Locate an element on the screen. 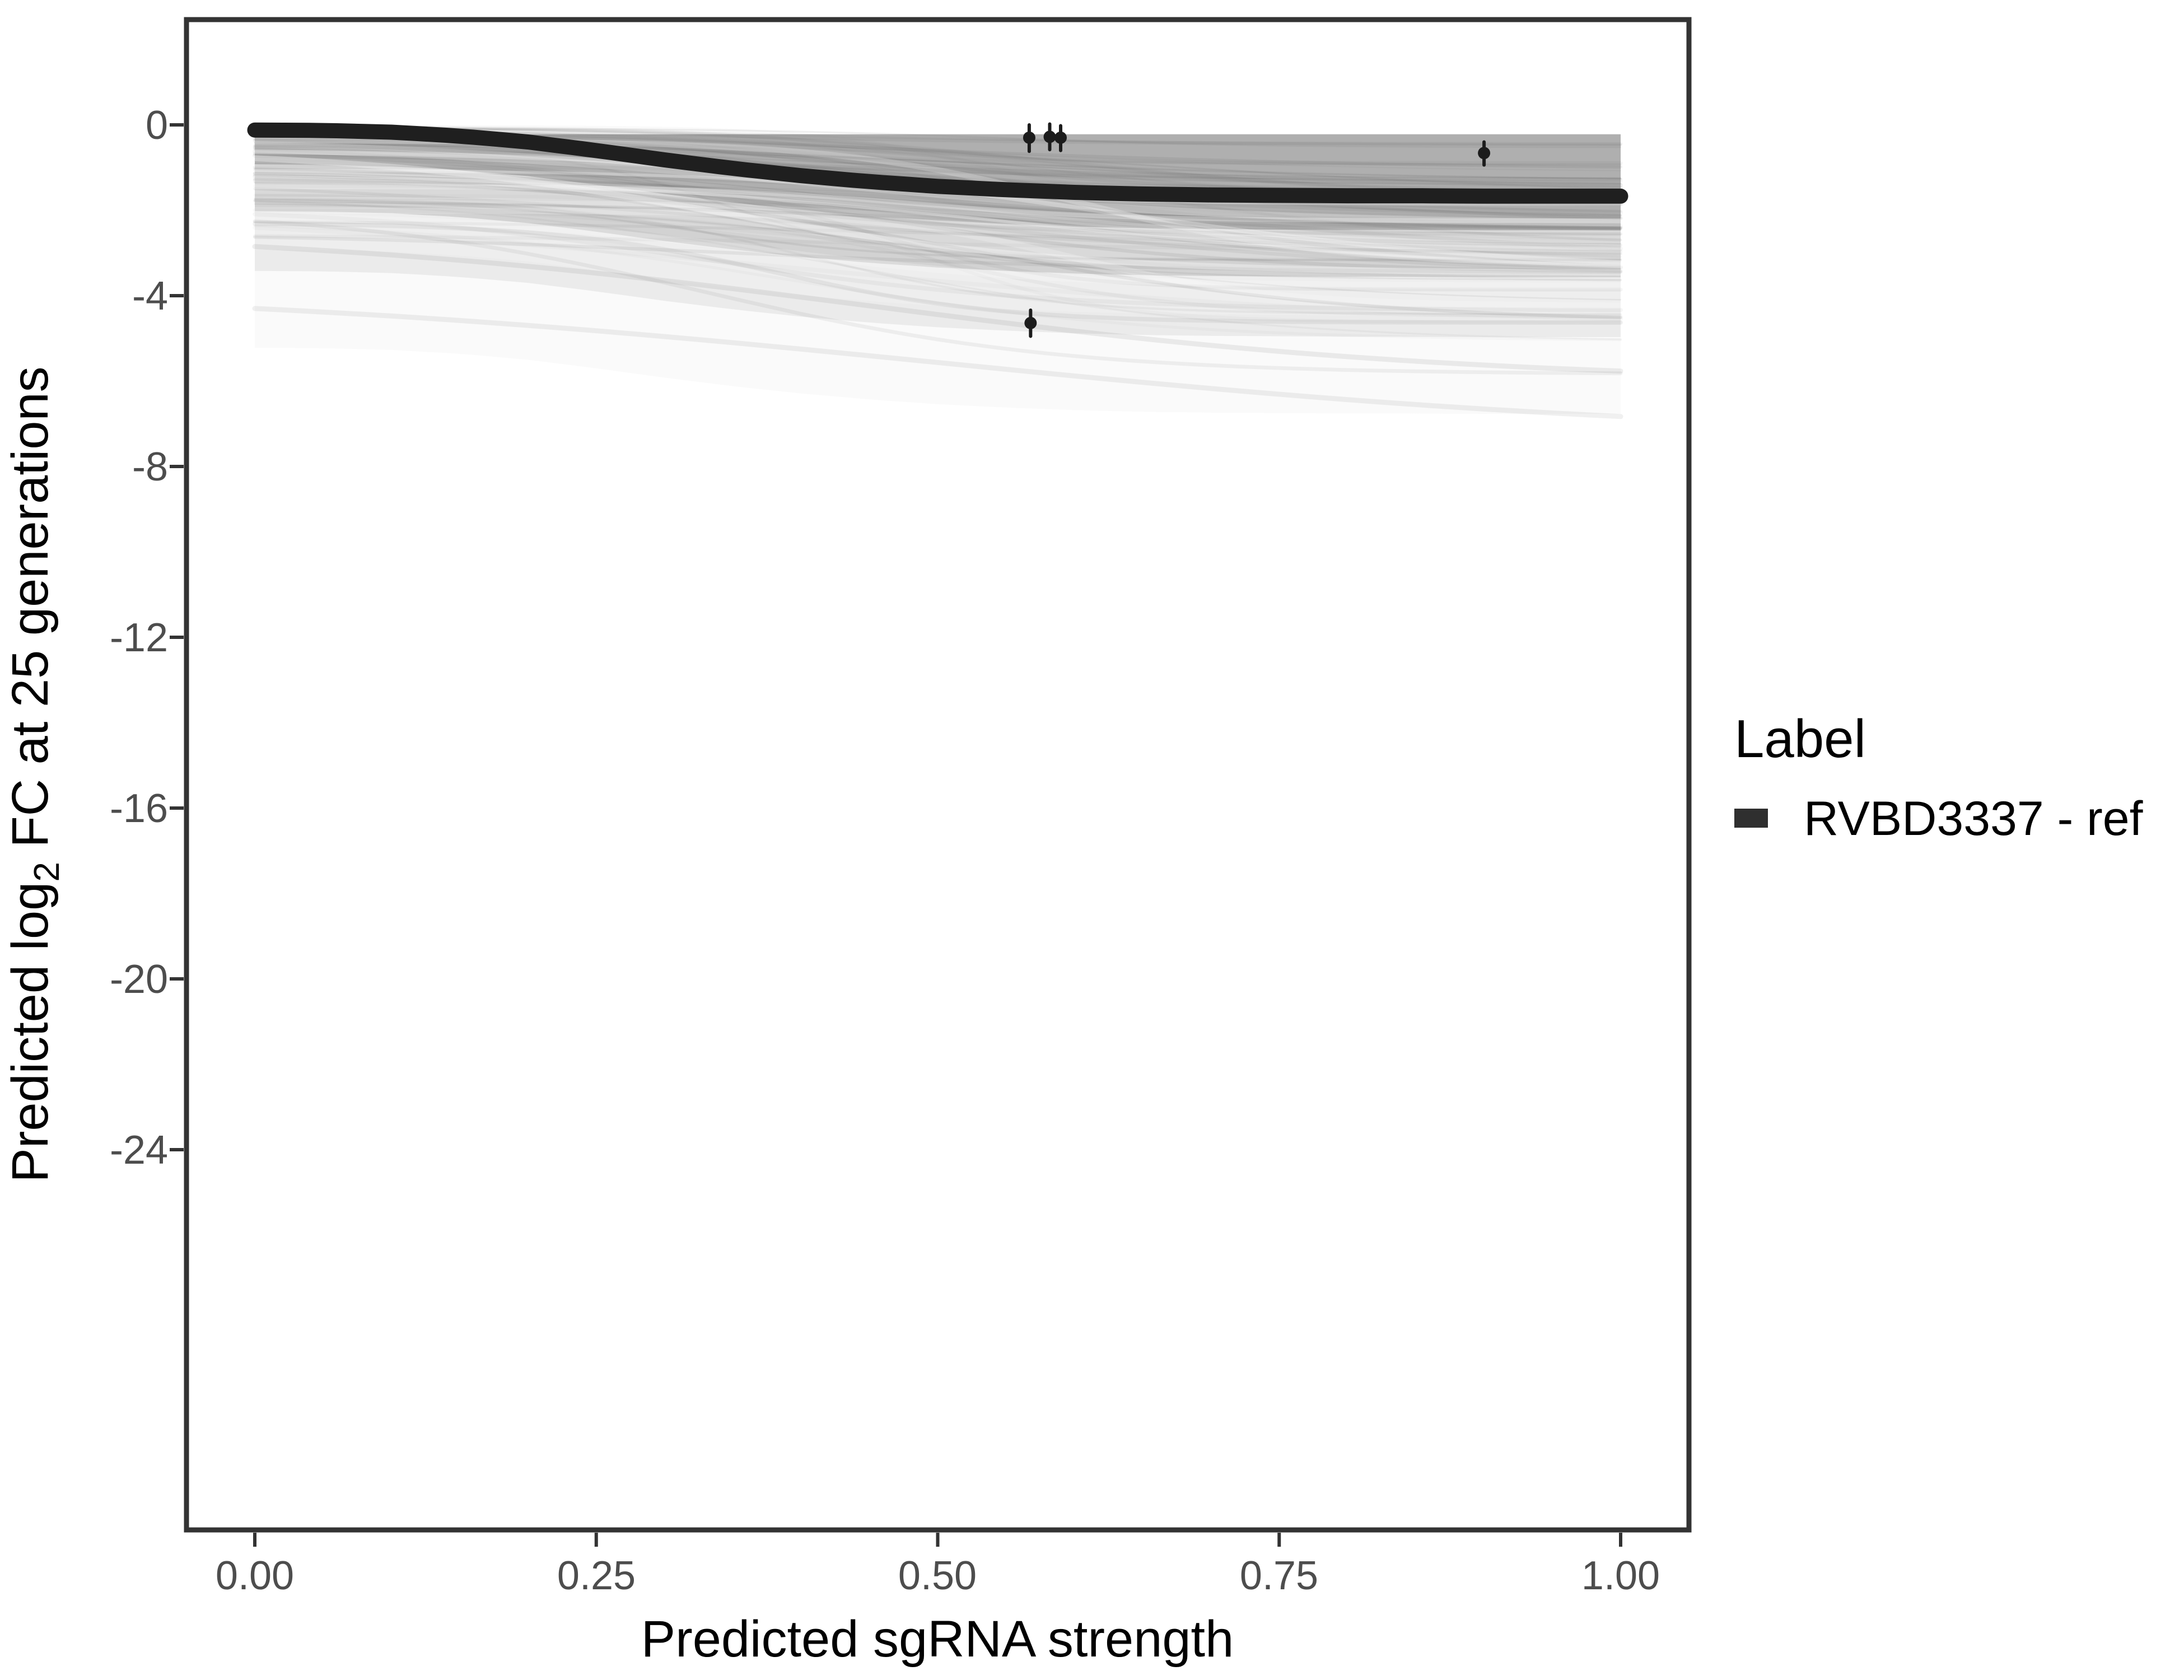 The width and height of the screenshot is (2184, 1680). y-axis-tick-labels: 0 -4 -8 -12 -16 -20 -24 is located at coordinates (139, 638).